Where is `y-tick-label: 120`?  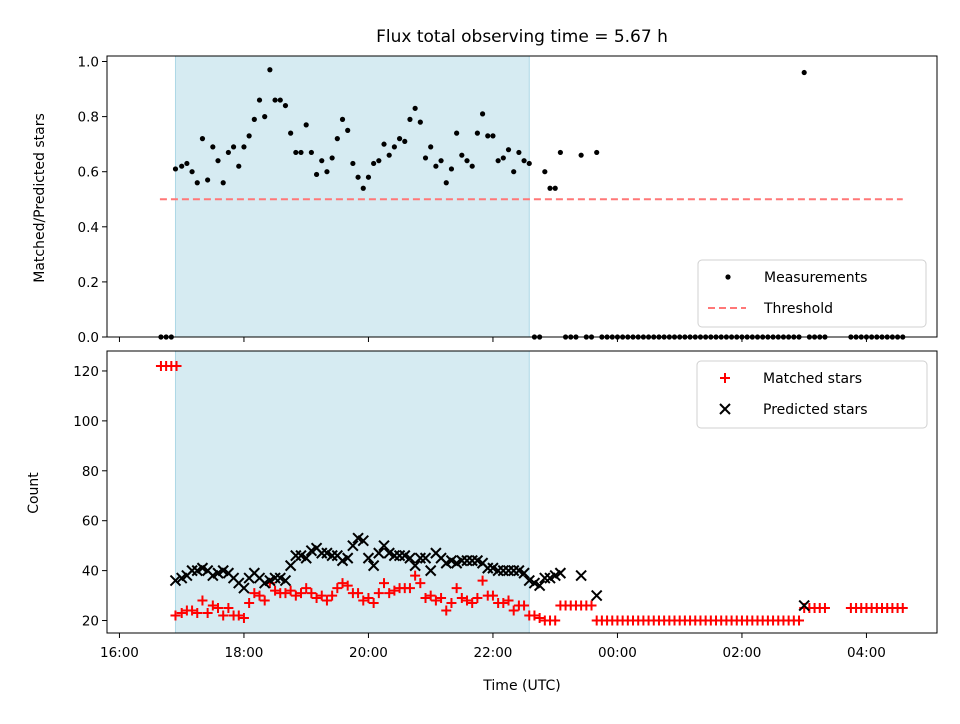
y-tick-label: 120 is located at coordinates (86, 372).